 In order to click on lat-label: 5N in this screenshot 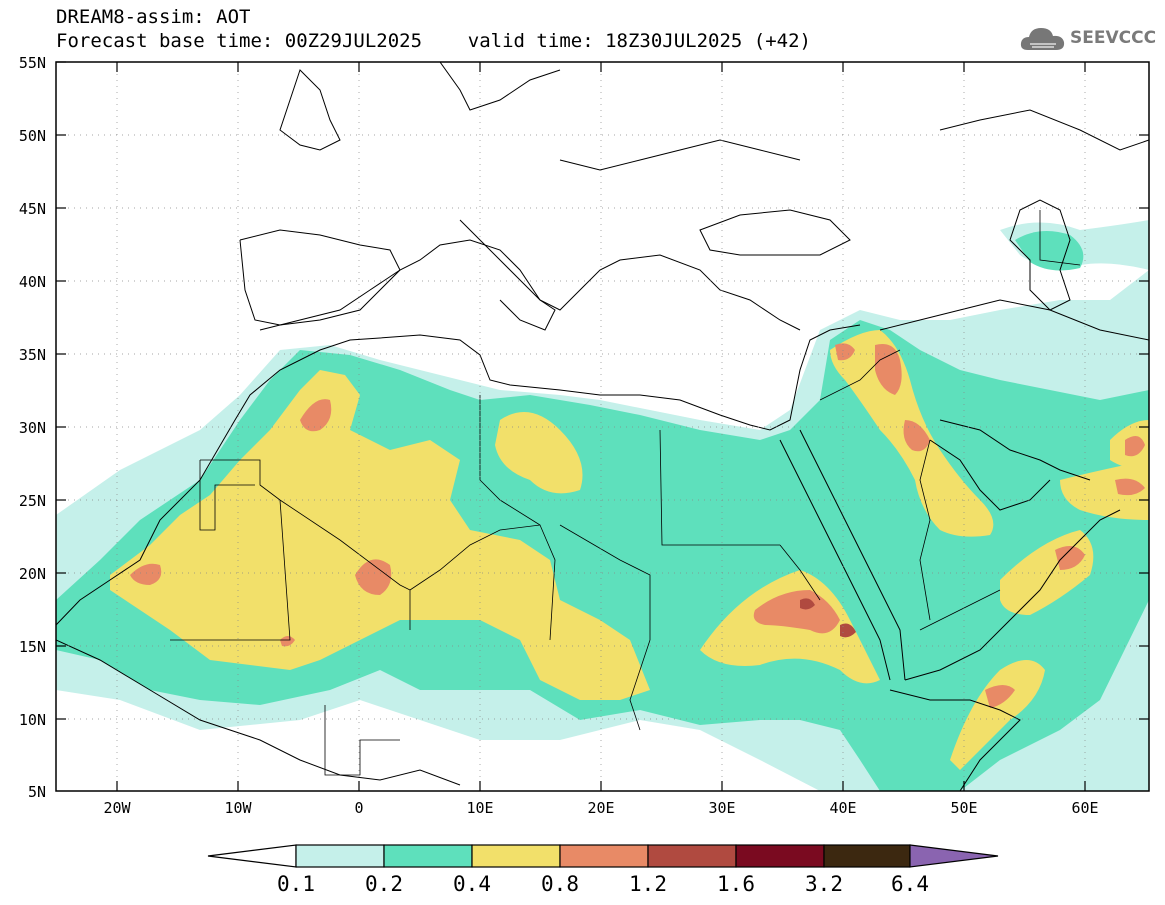, I will do `click(37, 792)`.